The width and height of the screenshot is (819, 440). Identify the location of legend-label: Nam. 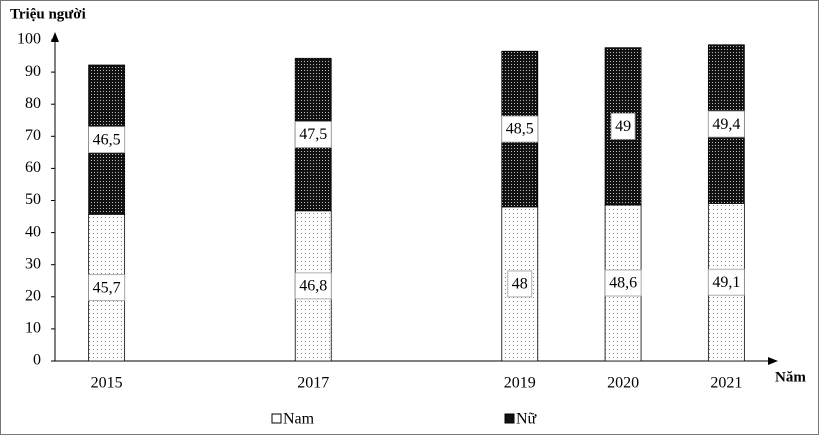
(299, 419).